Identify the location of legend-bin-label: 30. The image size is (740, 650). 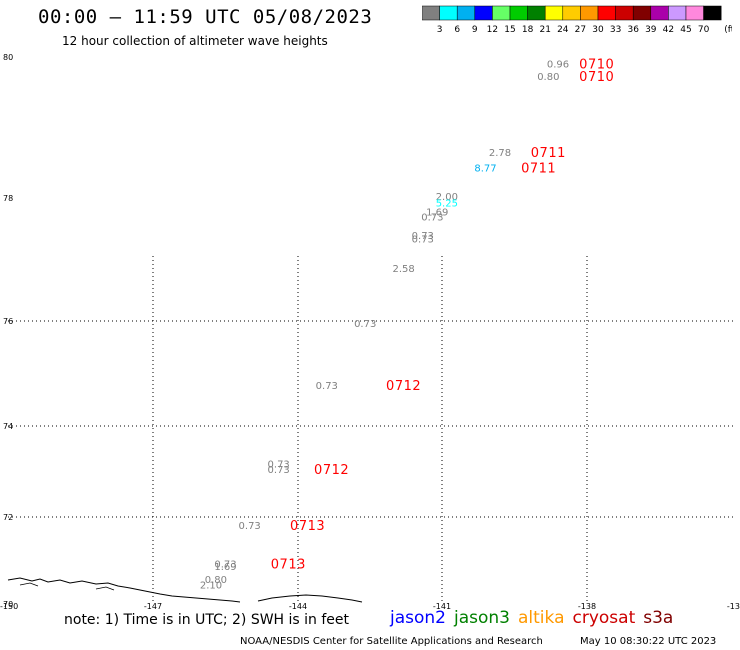
(598, 30).